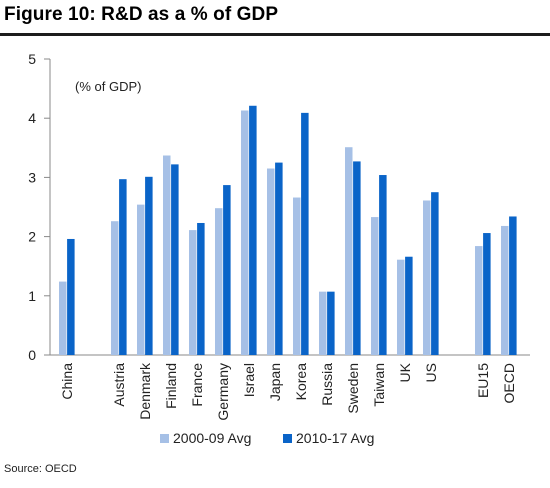 The height and width of the screenshot is (488, 550). Describe the element at coordinates (32, 118) in the screenshot. I see `y-tick-label: 4` at that location.